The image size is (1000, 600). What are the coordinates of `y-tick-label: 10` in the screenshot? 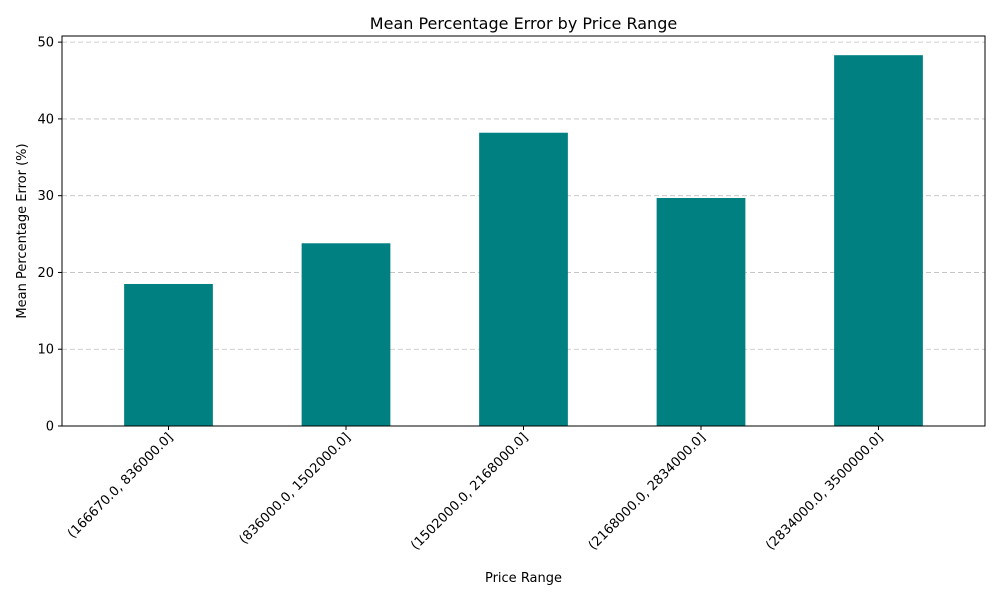 It's located at (45, 350).